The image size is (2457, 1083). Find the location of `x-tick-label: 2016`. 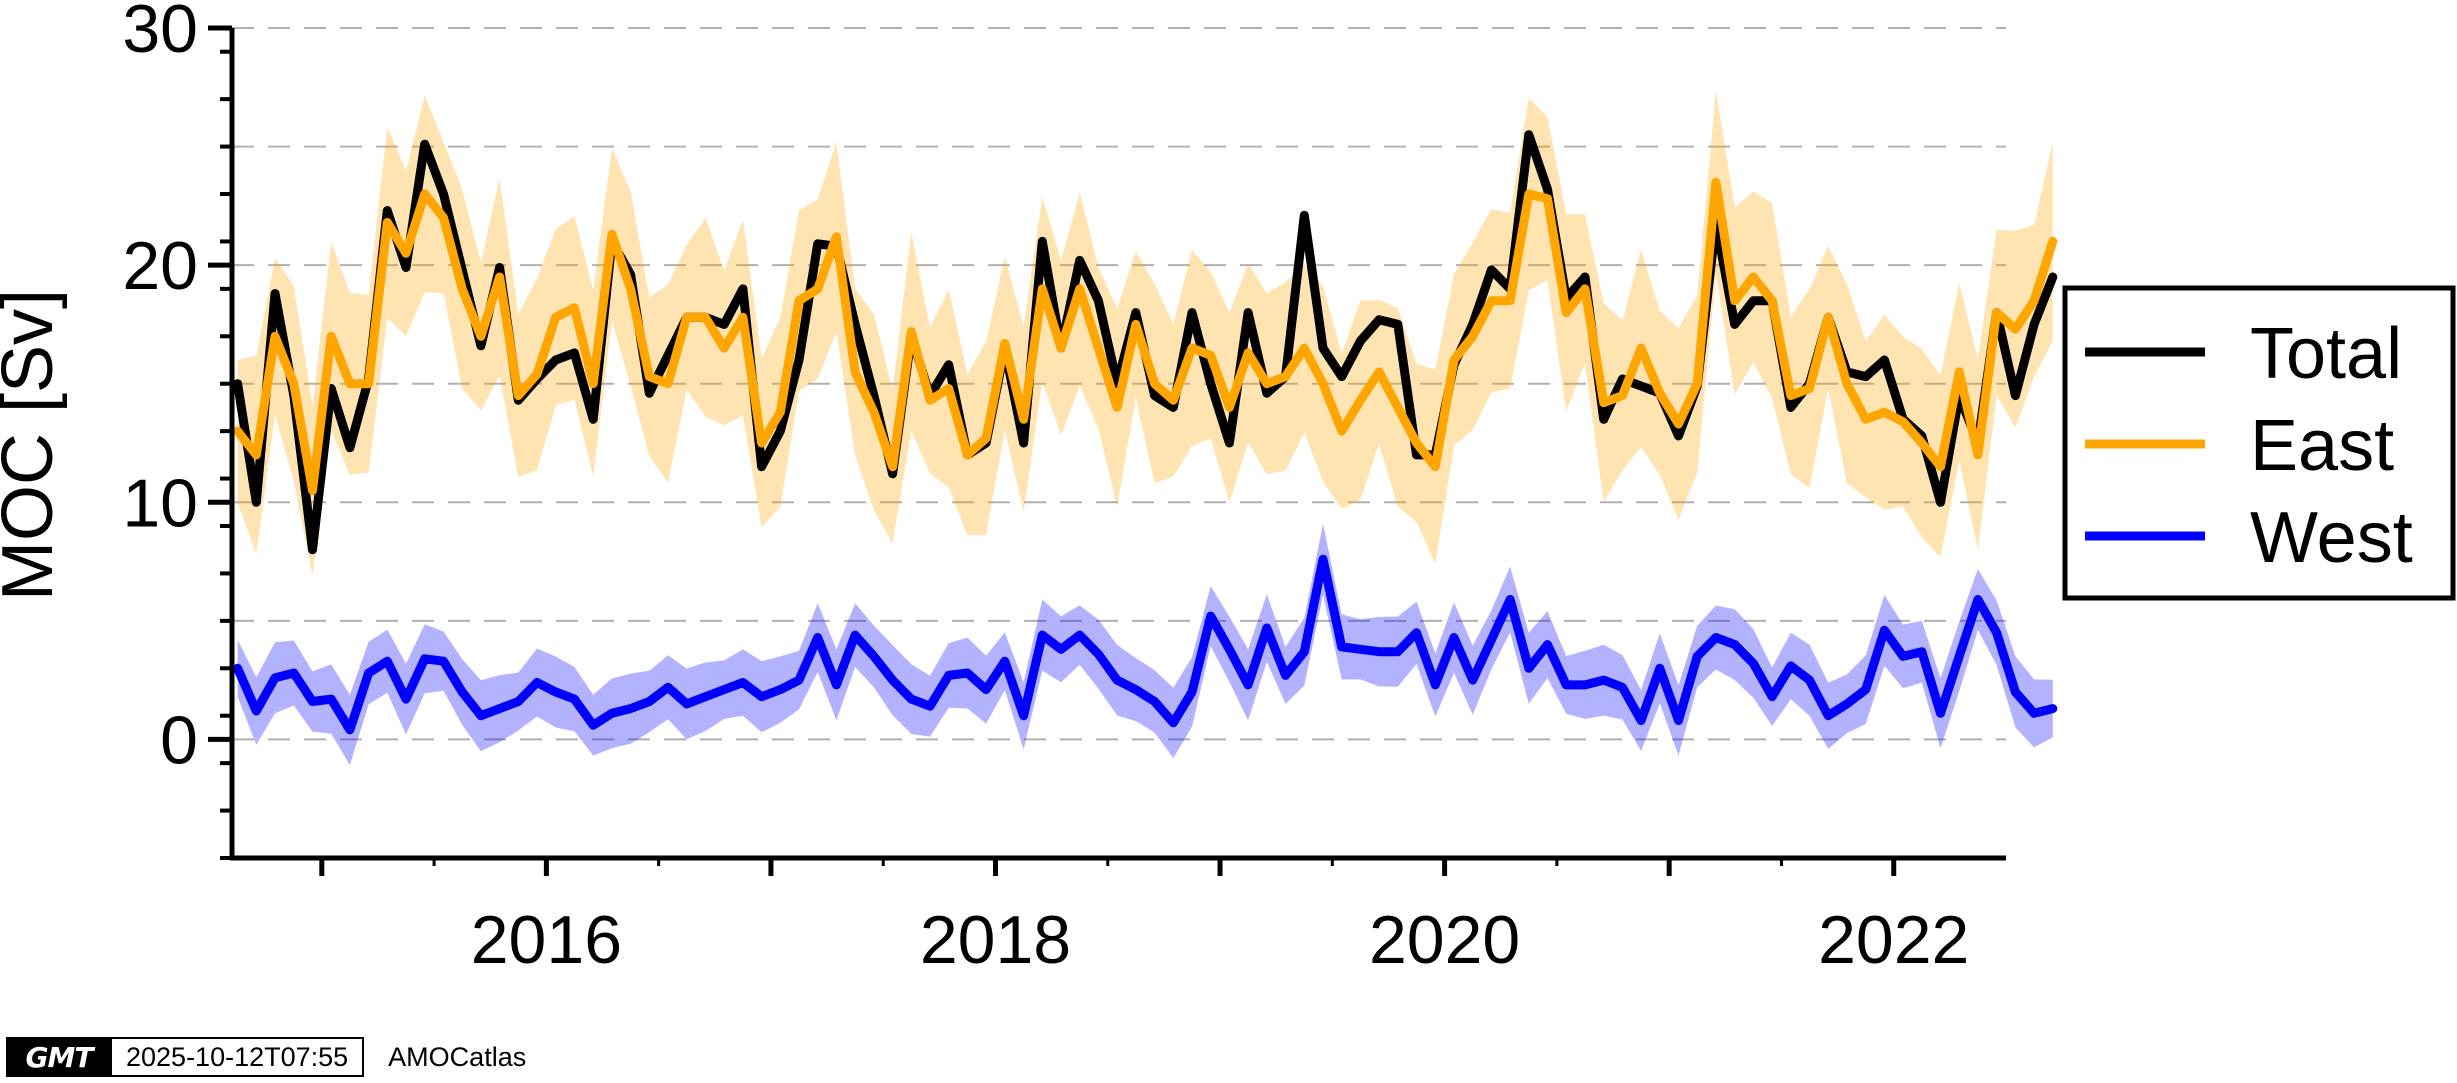

x-tick-label: 2016 is located at coordinates (546, 940).